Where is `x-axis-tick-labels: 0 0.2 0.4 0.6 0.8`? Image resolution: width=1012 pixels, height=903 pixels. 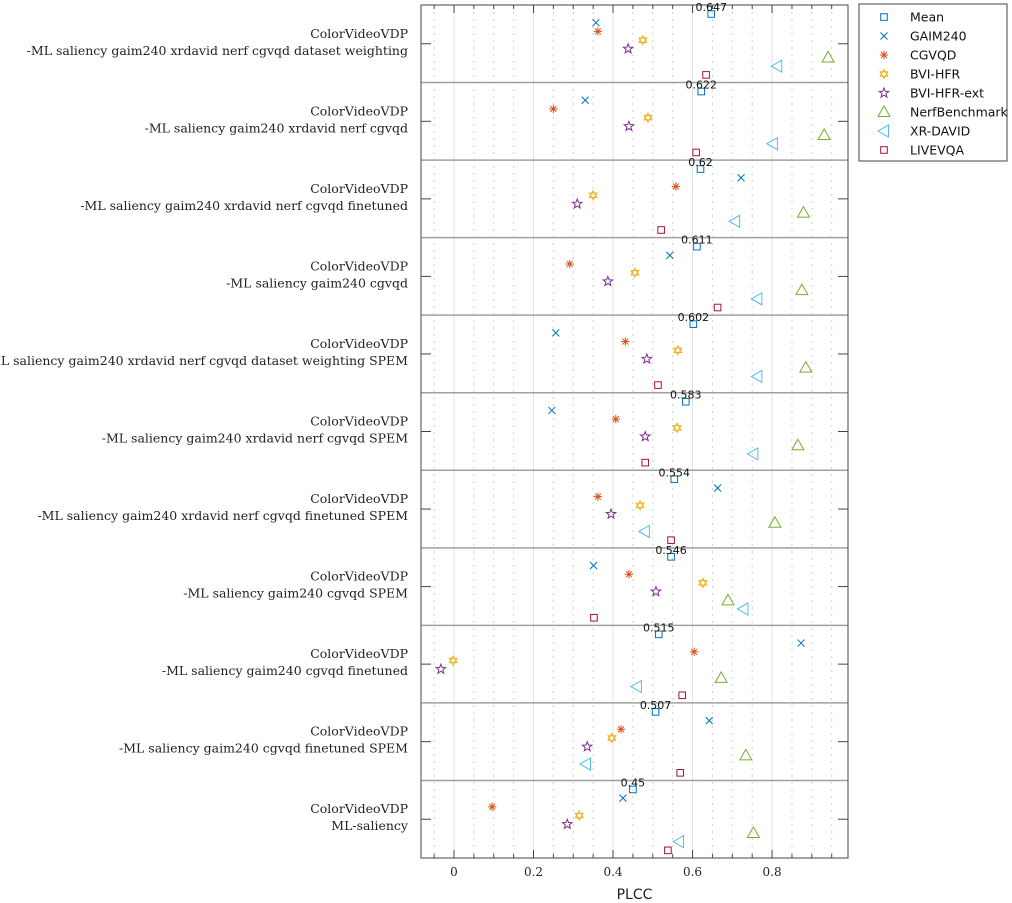 x-axis-tick-labels: 0 0.2 0.4 0.6 0.8 is located at coordinates (615, 872).